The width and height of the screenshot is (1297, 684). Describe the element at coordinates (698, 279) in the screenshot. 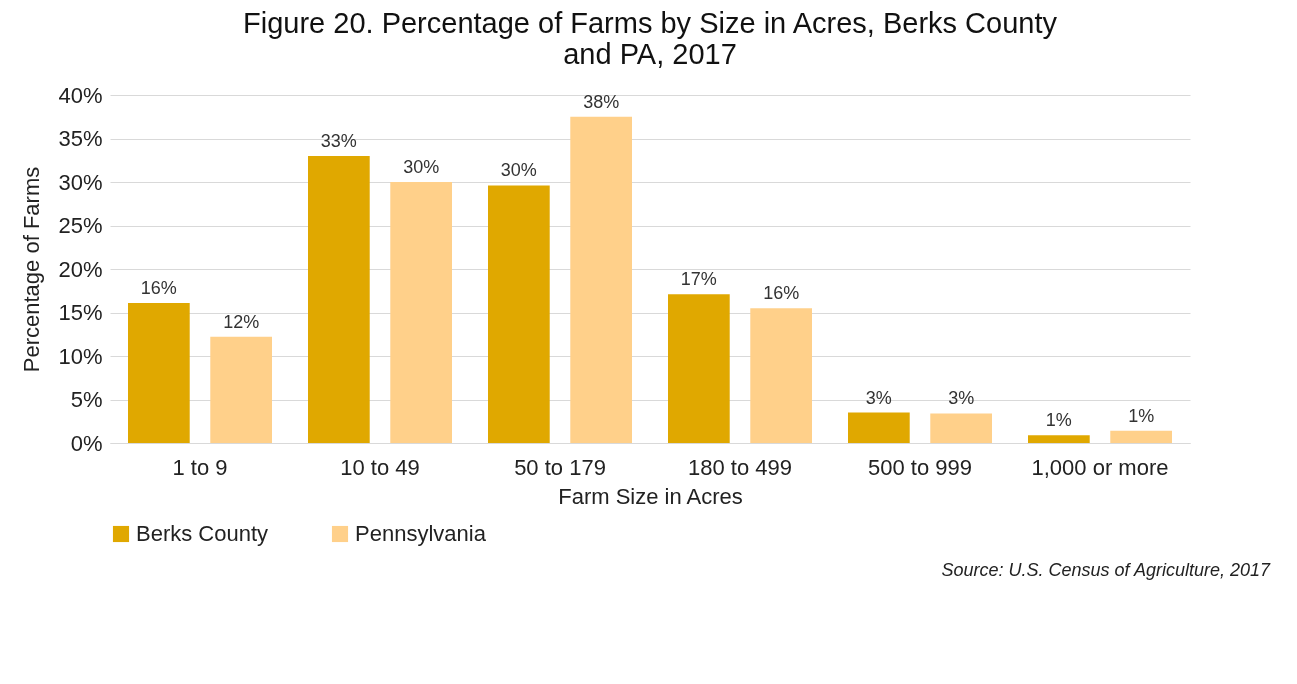

I see `data-label: 17%` at that location.